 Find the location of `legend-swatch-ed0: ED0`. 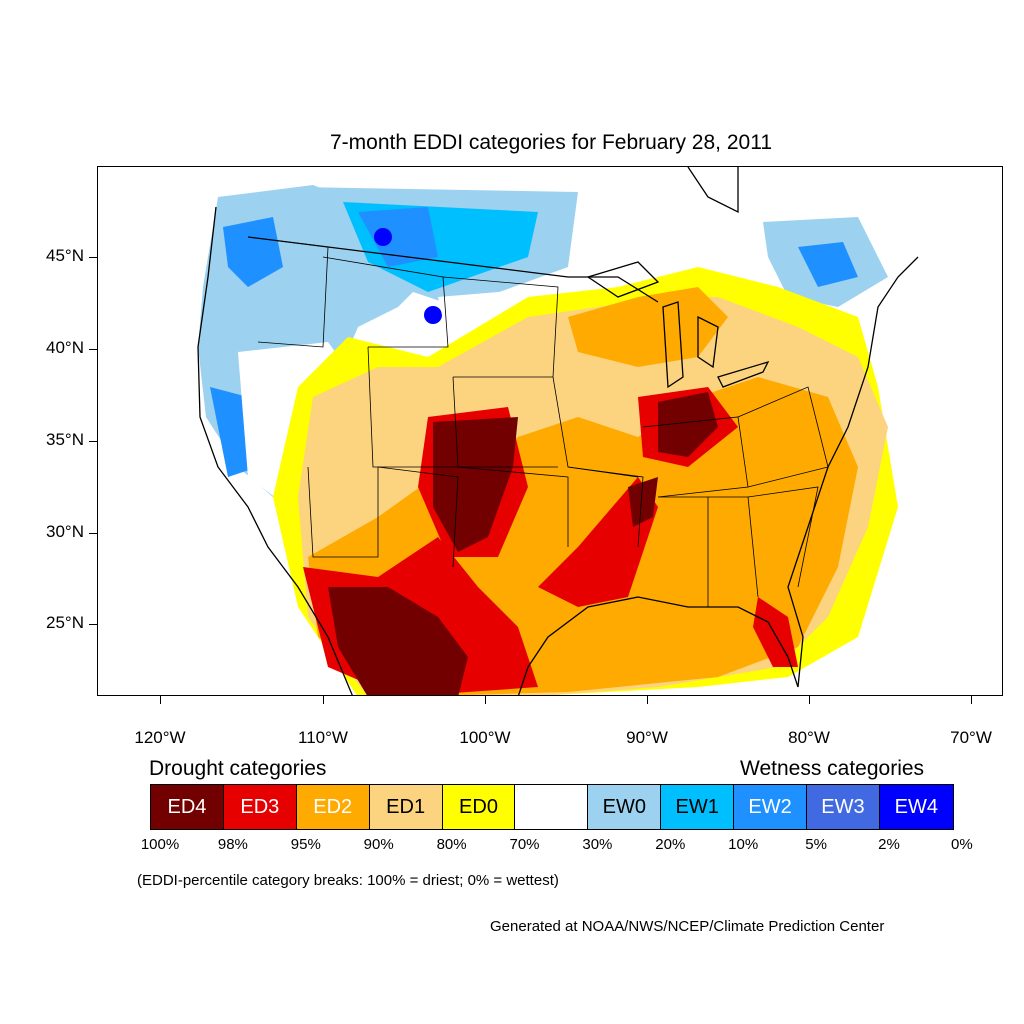

legend-swatch-ed0: ED0 is located at coordinates (479, 807).